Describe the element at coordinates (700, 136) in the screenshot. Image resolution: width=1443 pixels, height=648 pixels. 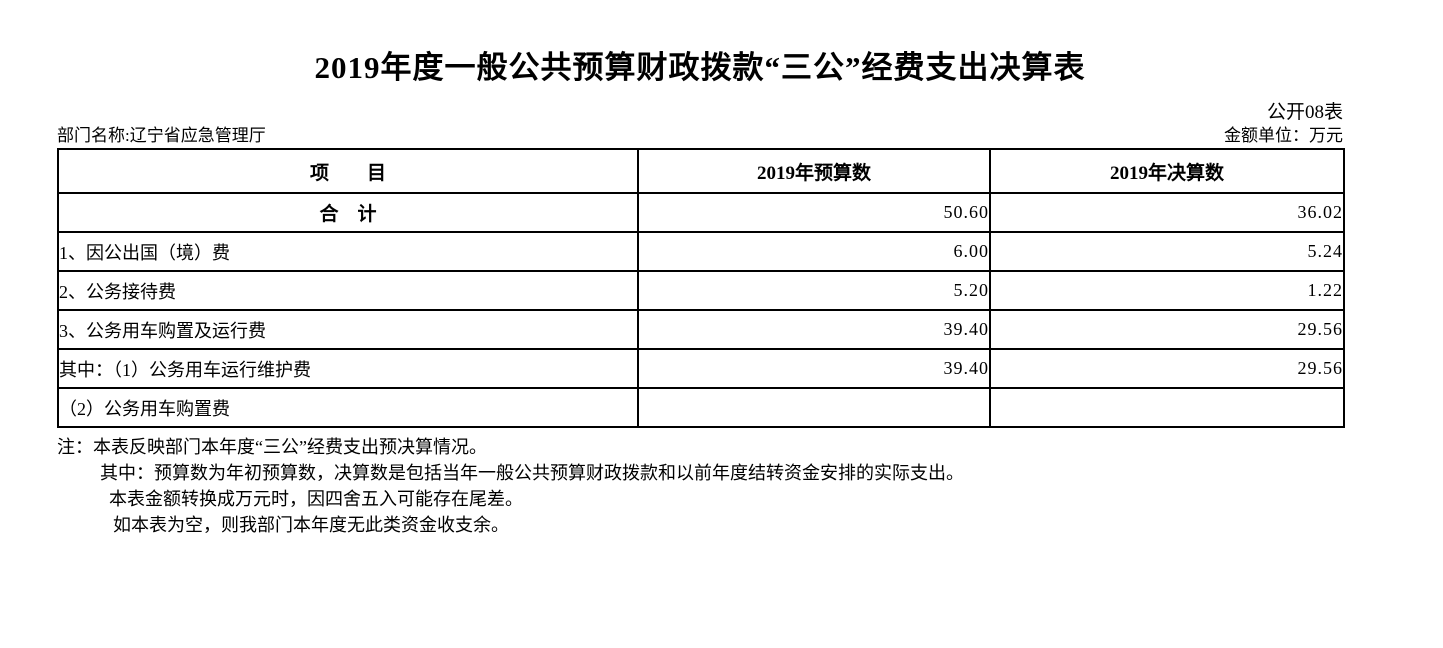
I see `meta-line: 部门名称:辽宁省应急管理厅 金额单位：万元` at that location.